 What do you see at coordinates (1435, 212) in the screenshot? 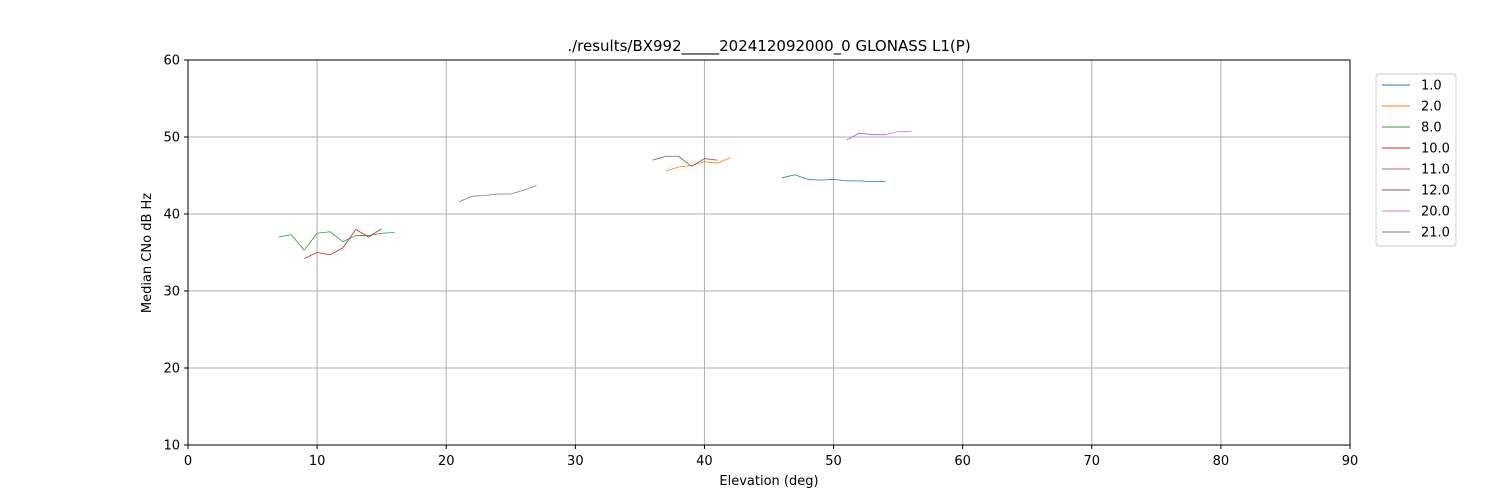
I see `legend-label: 20.0` at bounding box center [1435, 212].